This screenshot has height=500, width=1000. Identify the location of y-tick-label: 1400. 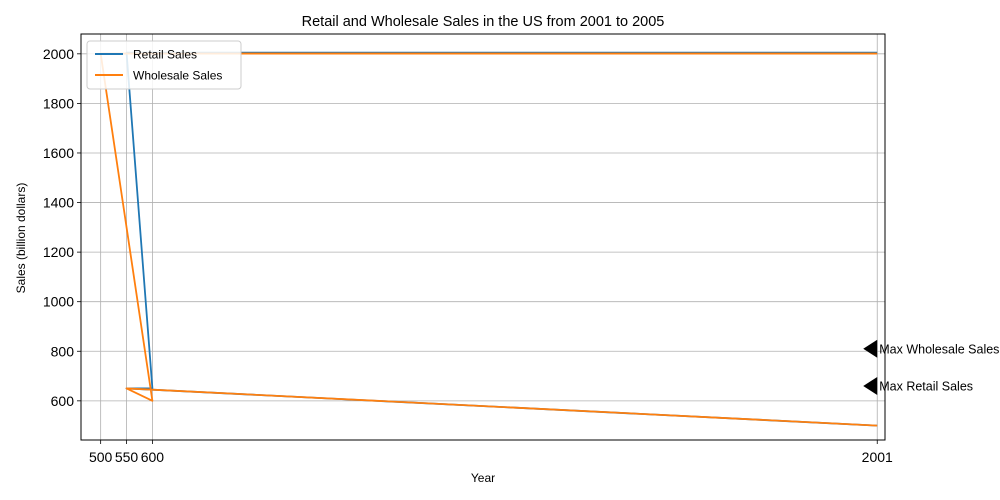
(58, 203).